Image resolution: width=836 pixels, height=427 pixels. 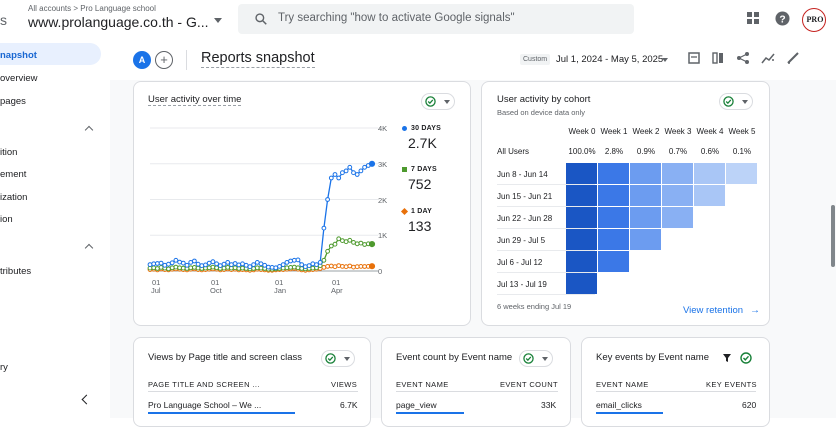 What do you see at coordinates (793, 58) in the screenshot?
I see `customize-pencil-icon` at bounding box center [793, 58].